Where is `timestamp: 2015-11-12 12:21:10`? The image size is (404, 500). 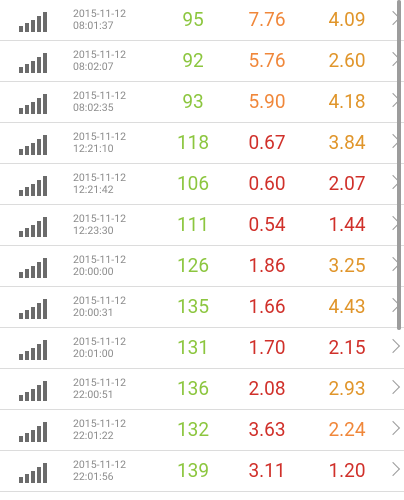 timestamp: 2015-11-12 12:21:10 is located at coordinates (99, 143).